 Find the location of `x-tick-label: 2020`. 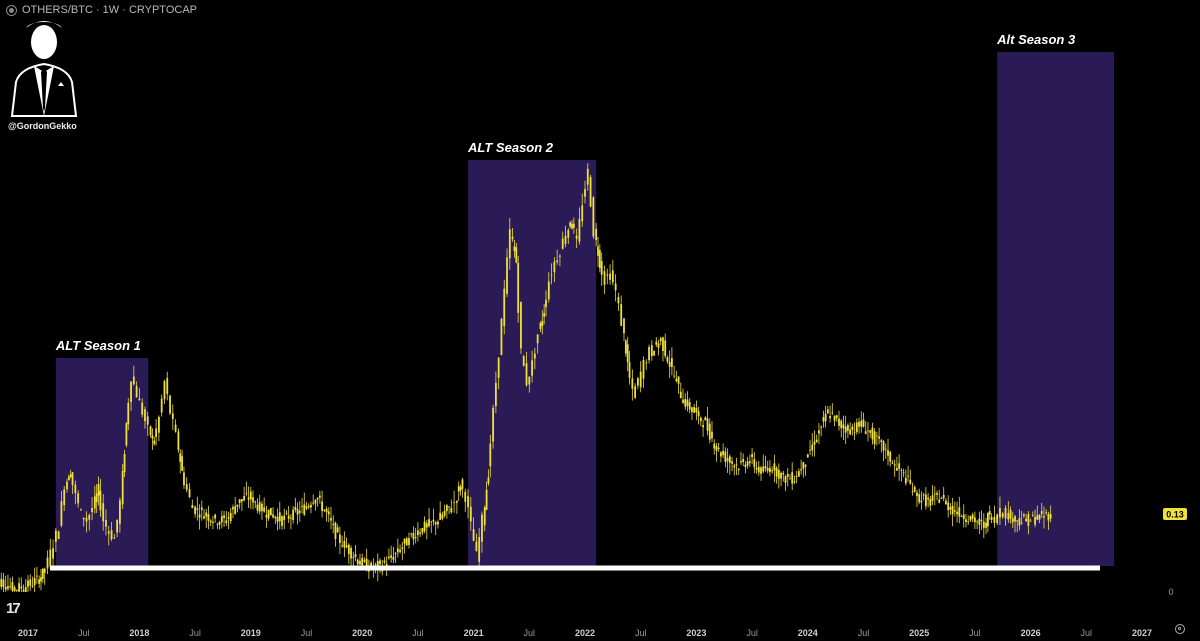

x-tick-label: 2020 is located at coordinates (362, 633).